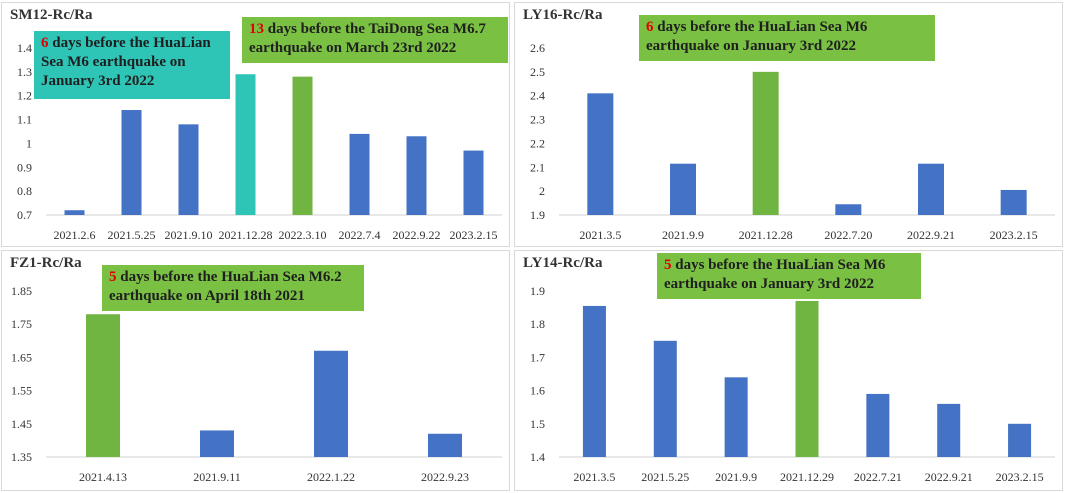 Image resolution: width=1065 pixels, height=493 pixels. What do you see at coordinates (217, 477) in the screenshot?
I see `x-tick-label: 2021.9.11` at bounding box center [217, 477].